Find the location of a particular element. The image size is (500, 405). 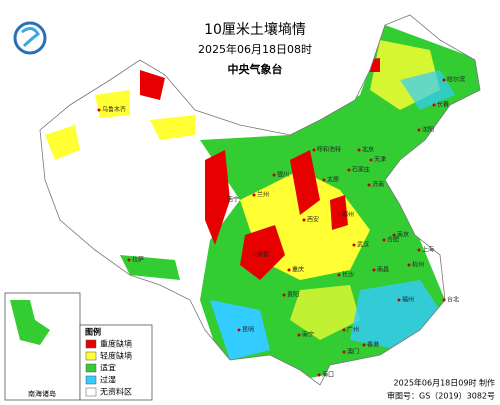

legend-label: 过湿 is located at coordinates (108, 380).